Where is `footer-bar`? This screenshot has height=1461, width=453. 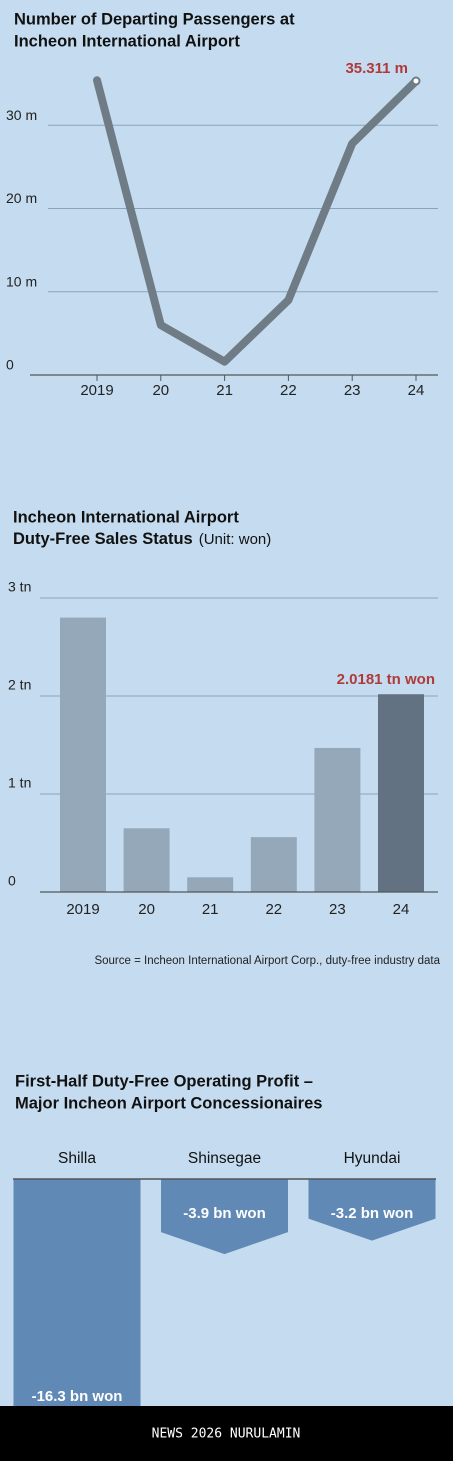 footer-bar is located at coordinates (226, 1433).